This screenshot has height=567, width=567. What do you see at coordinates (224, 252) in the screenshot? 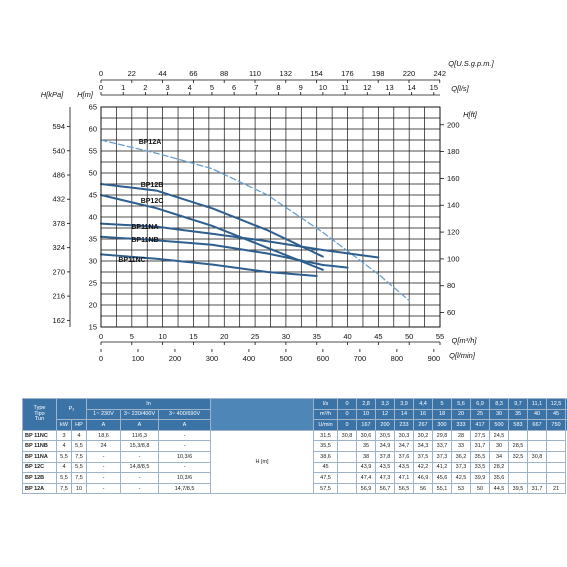
I see `curve-bp11nb` at bounding box center [224, 252].